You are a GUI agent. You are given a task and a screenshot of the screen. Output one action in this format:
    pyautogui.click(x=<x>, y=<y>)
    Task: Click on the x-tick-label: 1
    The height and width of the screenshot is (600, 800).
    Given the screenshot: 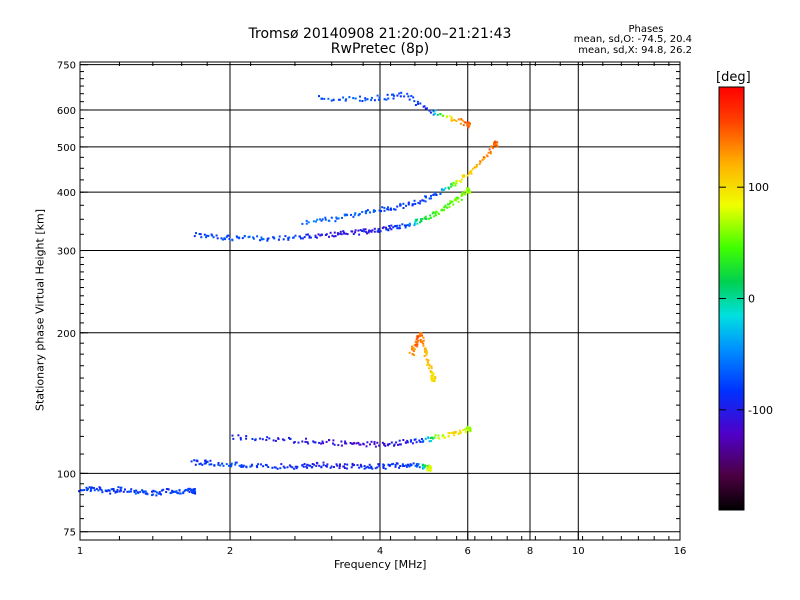 What is the action you would take?
    pyautogui.click(x=80, y=551)
    